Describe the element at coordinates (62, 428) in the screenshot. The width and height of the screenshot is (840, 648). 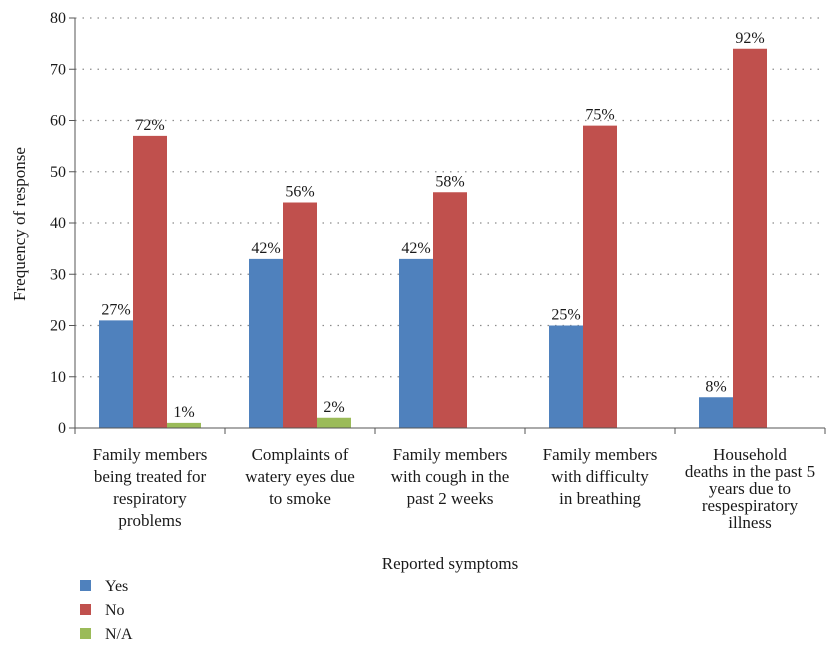
I see `y-tick-label: 0` at that location.